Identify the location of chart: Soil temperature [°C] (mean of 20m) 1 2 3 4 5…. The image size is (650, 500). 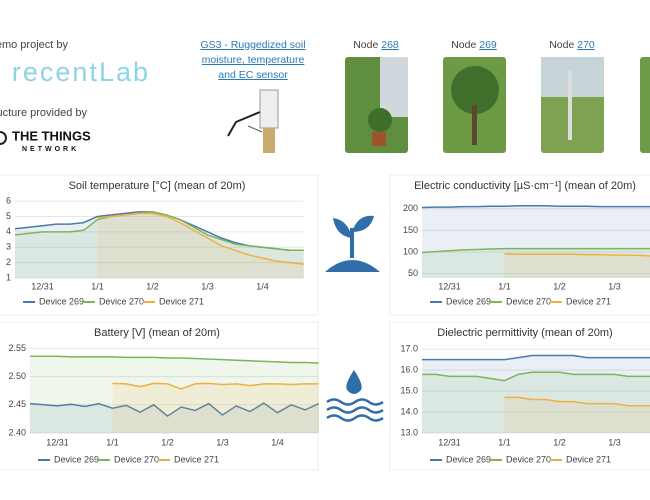
(155, 243).